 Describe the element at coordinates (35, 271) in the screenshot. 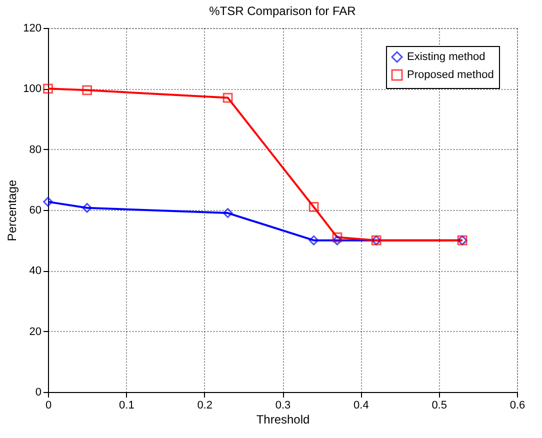

I see `y-tick-label: 40` at that location.